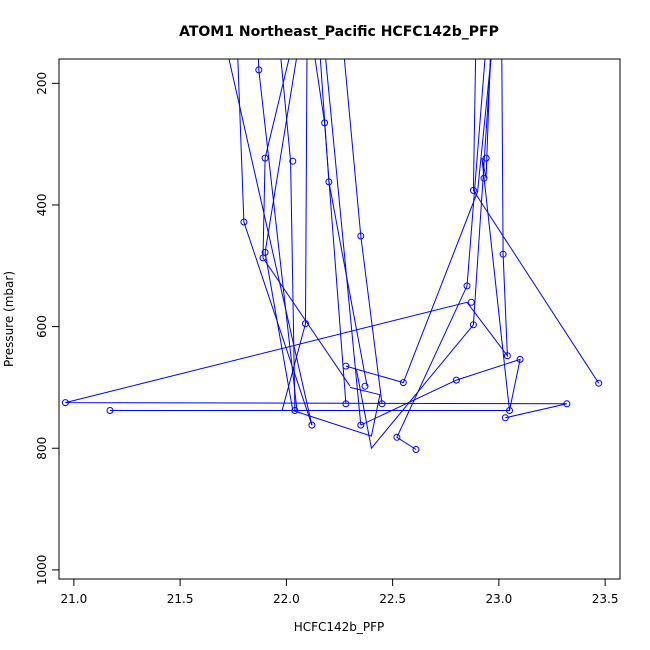 This screenshot has height=650, width=650. What do you see at coordinates (339, 627) in the screenshot?
I see `x-axis-label: HCFC142b_PFP` at bounding box center [339, 627].